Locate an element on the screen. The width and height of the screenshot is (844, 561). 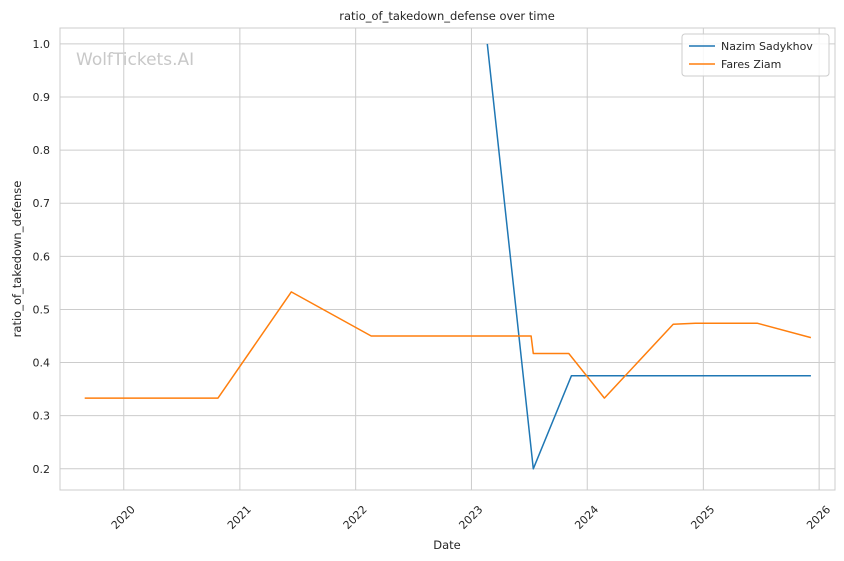
legend-box is located at coordinates (755, 55).